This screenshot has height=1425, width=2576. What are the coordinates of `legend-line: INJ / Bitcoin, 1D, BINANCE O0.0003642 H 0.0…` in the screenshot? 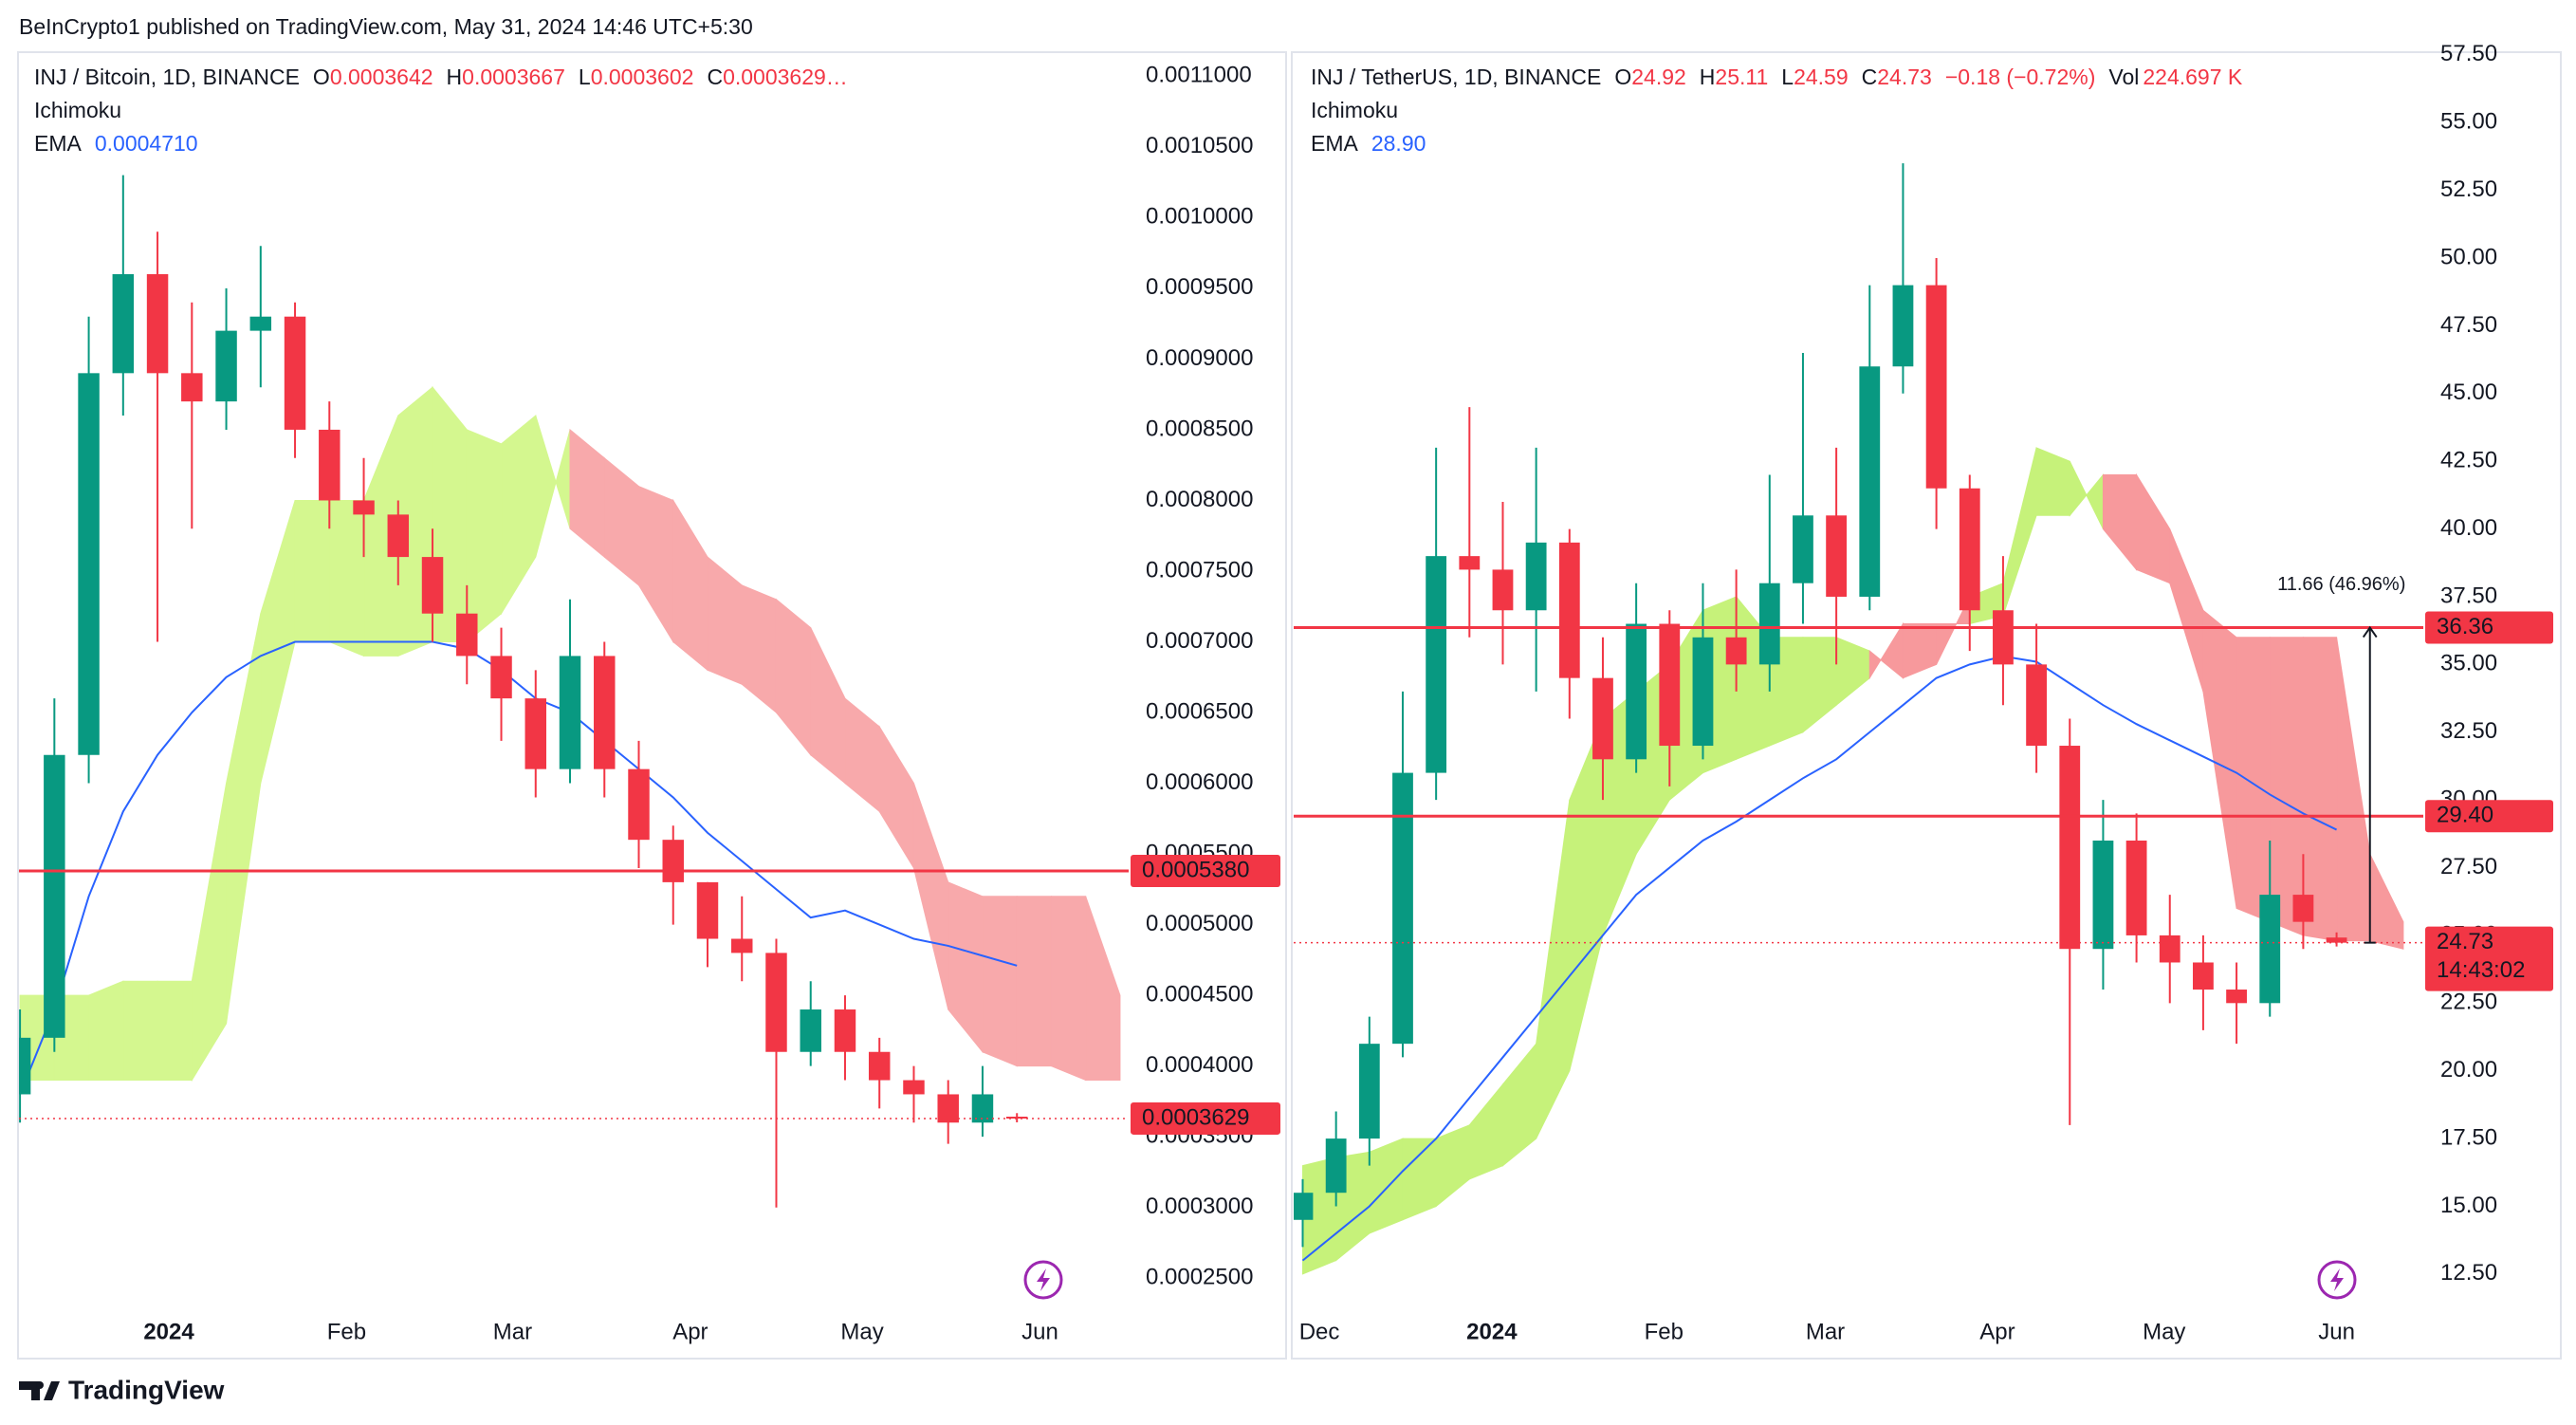 It's located at (441, 77).